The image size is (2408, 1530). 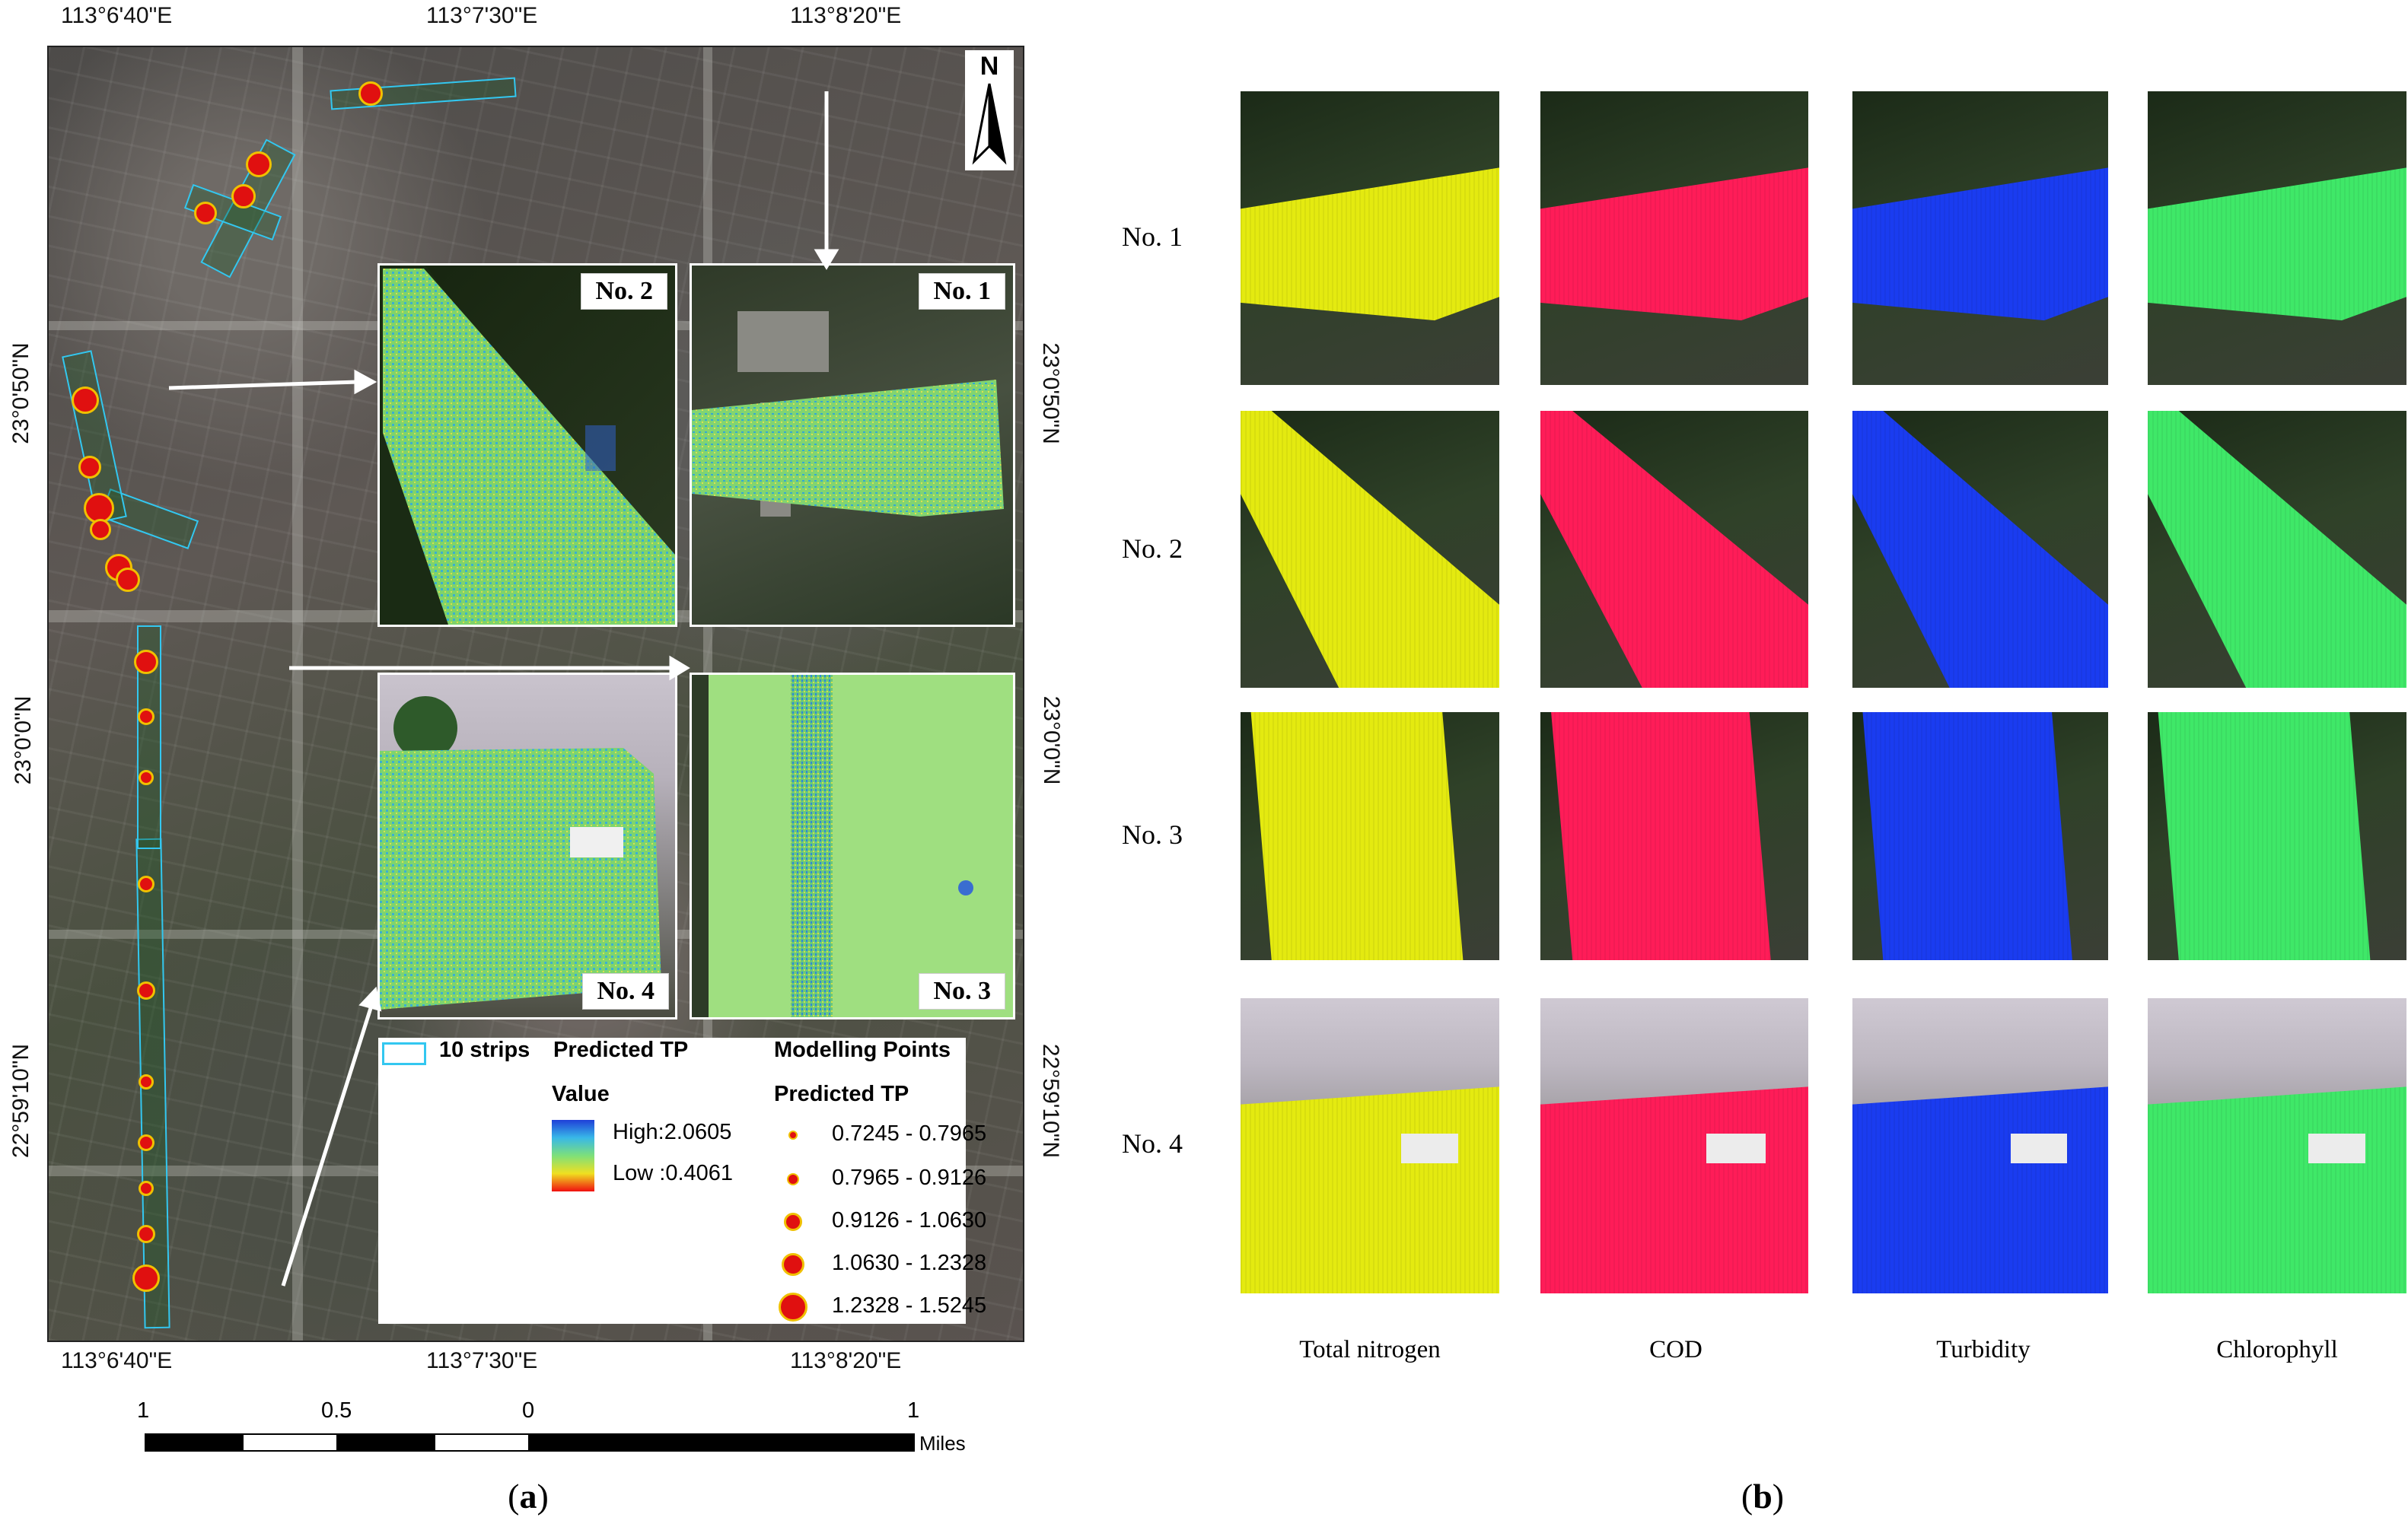 What do you see at coordinates (520, 853) in the screenshot?
I see `inset-no4-raster` at bounding box center [520, 853].